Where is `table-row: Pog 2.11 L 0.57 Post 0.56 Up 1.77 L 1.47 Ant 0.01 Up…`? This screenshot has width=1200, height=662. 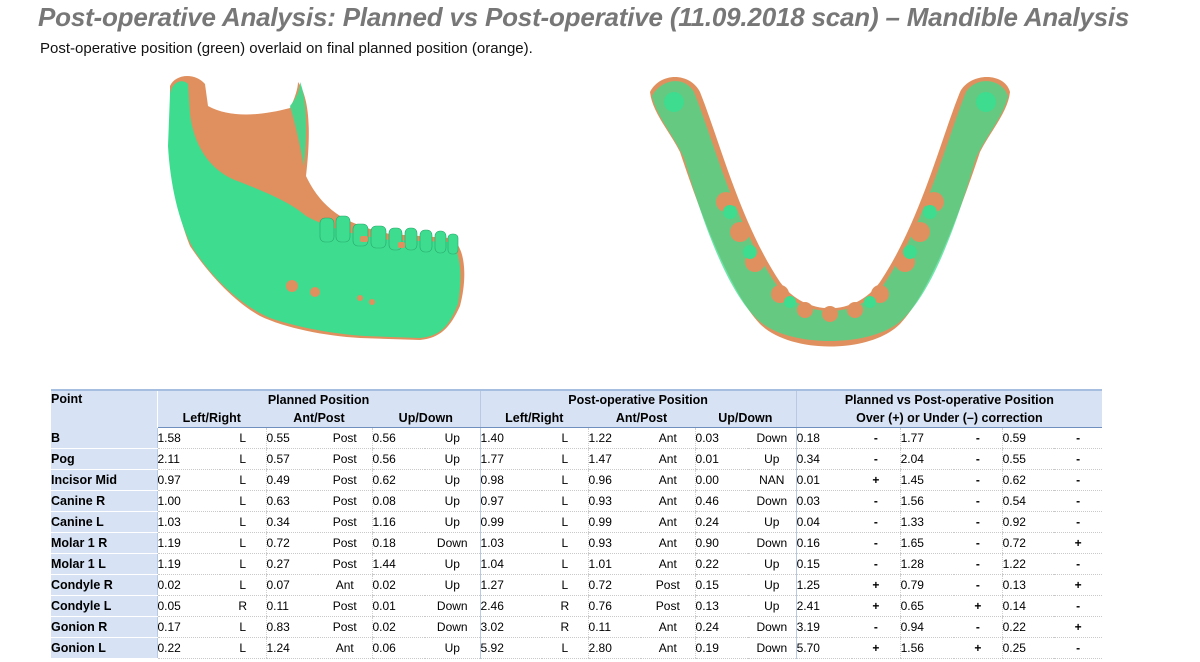 table-row: Pog 2.11 L 0.57 Post 0.56 Up 1.77 L 1.47 Ant 0.01 Up… is located at coordinates (577, 459).